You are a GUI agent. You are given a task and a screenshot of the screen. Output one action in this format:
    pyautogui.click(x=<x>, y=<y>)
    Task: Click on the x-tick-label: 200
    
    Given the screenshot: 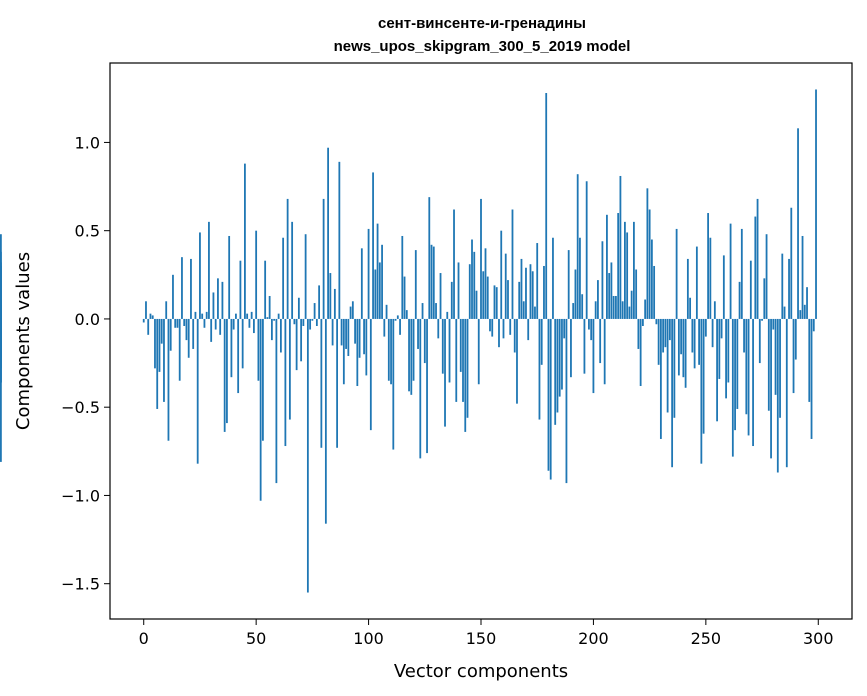 What is the action you would take?
    pyautogui.click(x=593, y=638)
    